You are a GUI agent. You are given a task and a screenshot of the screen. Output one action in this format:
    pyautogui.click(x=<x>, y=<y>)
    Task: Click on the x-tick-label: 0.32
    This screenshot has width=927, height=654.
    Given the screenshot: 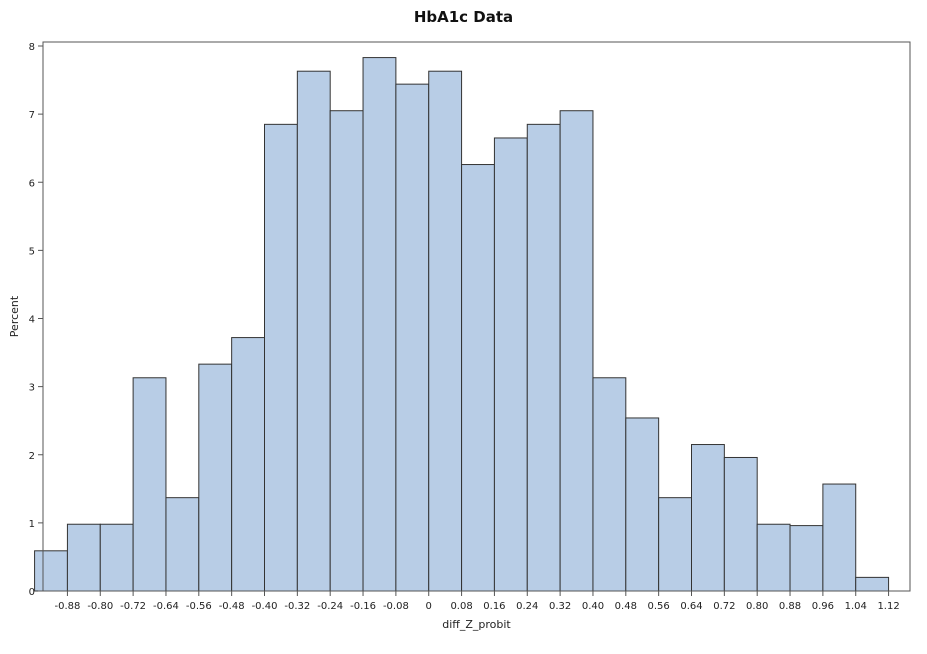 What is the action you would take?
    pyautogui.click(x=560, y=606)
    